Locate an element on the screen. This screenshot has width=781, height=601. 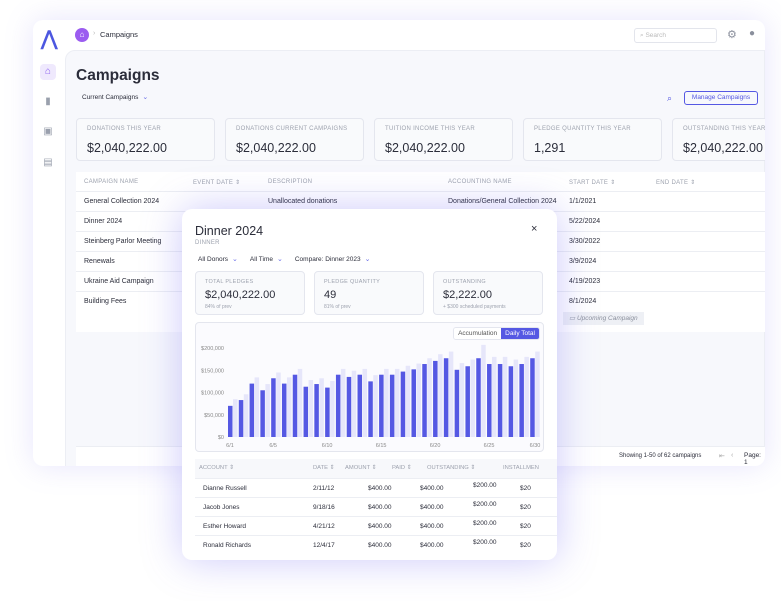
gear-icon: ⚙ is located at coordinates (732, 35).